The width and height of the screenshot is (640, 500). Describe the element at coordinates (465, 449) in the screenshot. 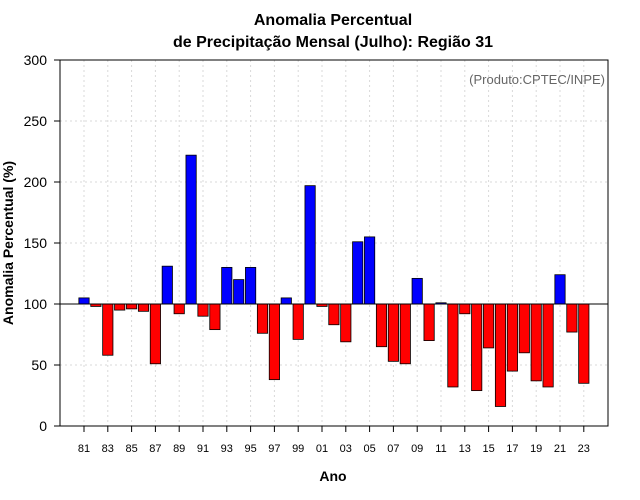

I see `x-tick-label: 13` at that location.